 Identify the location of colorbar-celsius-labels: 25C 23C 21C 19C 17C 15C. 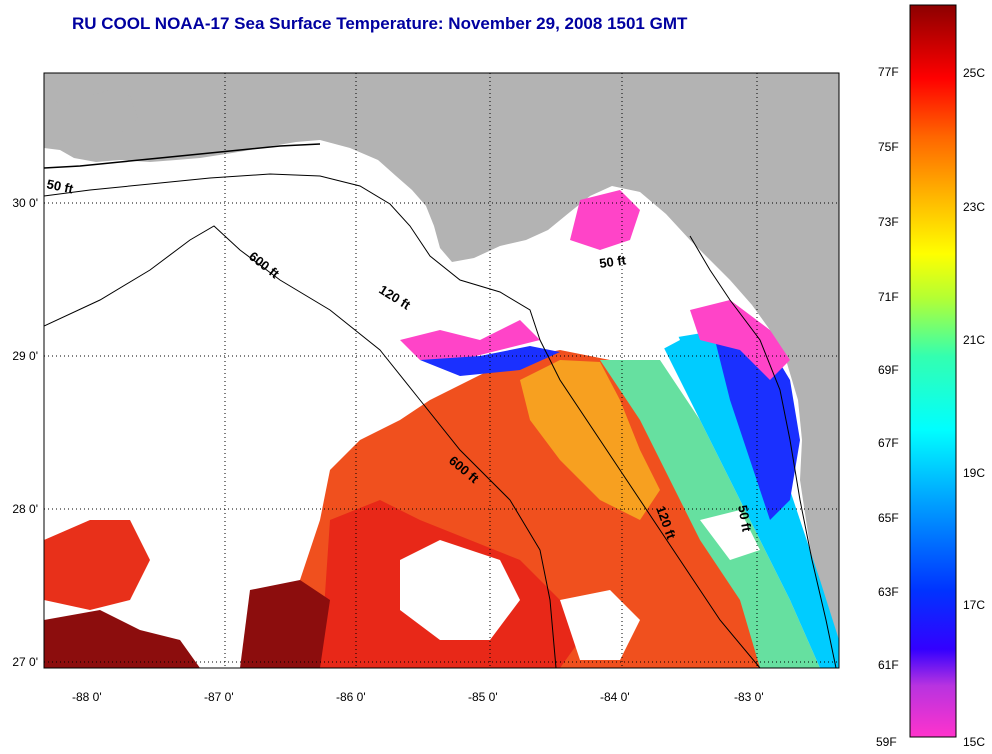
(975, 377).